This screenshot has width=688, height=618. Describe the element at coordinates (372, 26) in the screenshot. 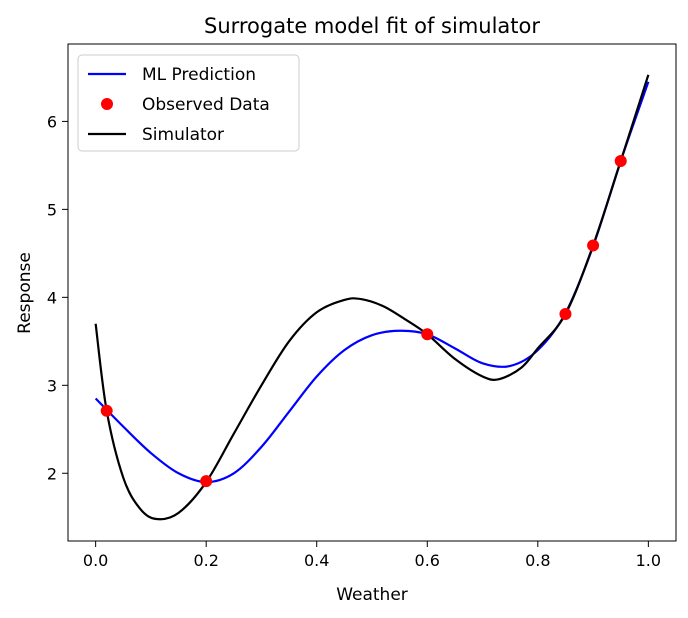

I see `chart-title: Surrogate model fit of simulator` at that location.